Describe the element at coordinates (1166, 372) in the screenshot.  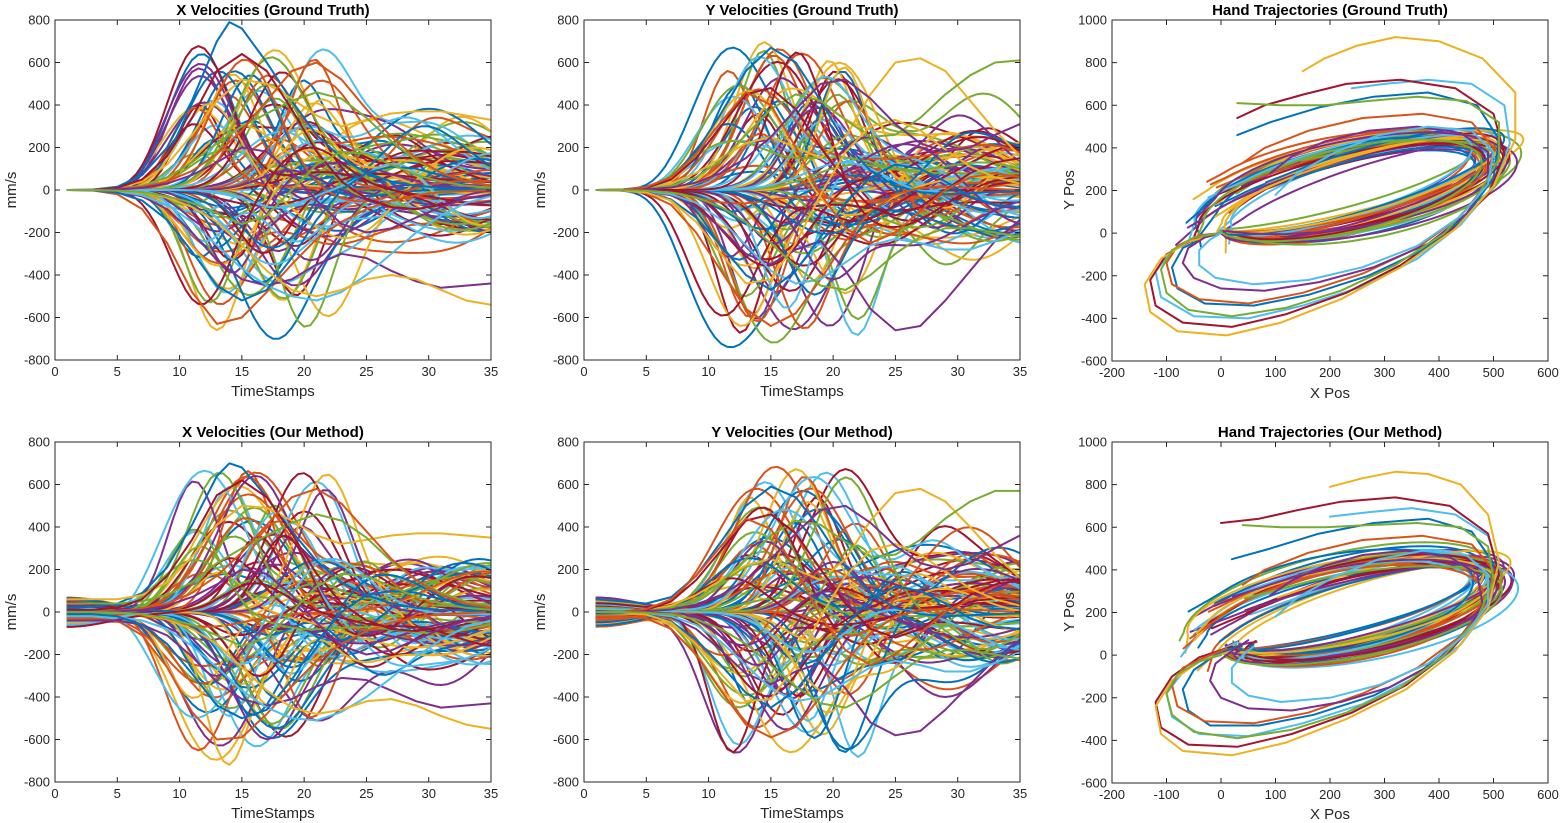
I see `x-tick-label: -100` at that location.